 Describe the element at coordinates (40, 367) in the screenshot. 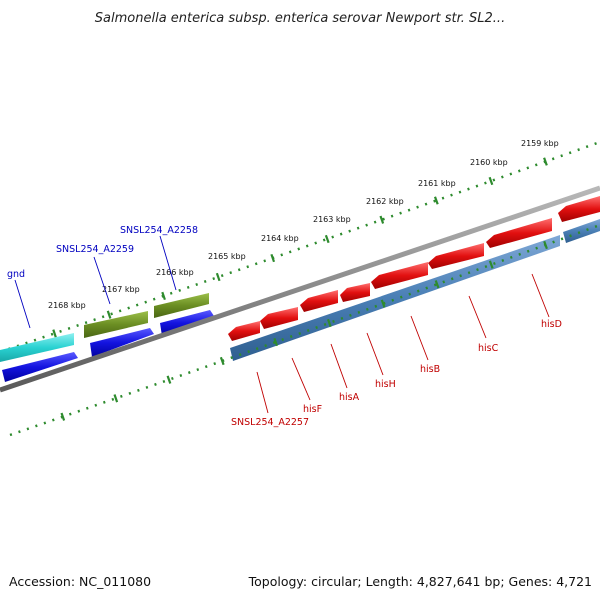

I see `gene-gnd-arrow` at that location.